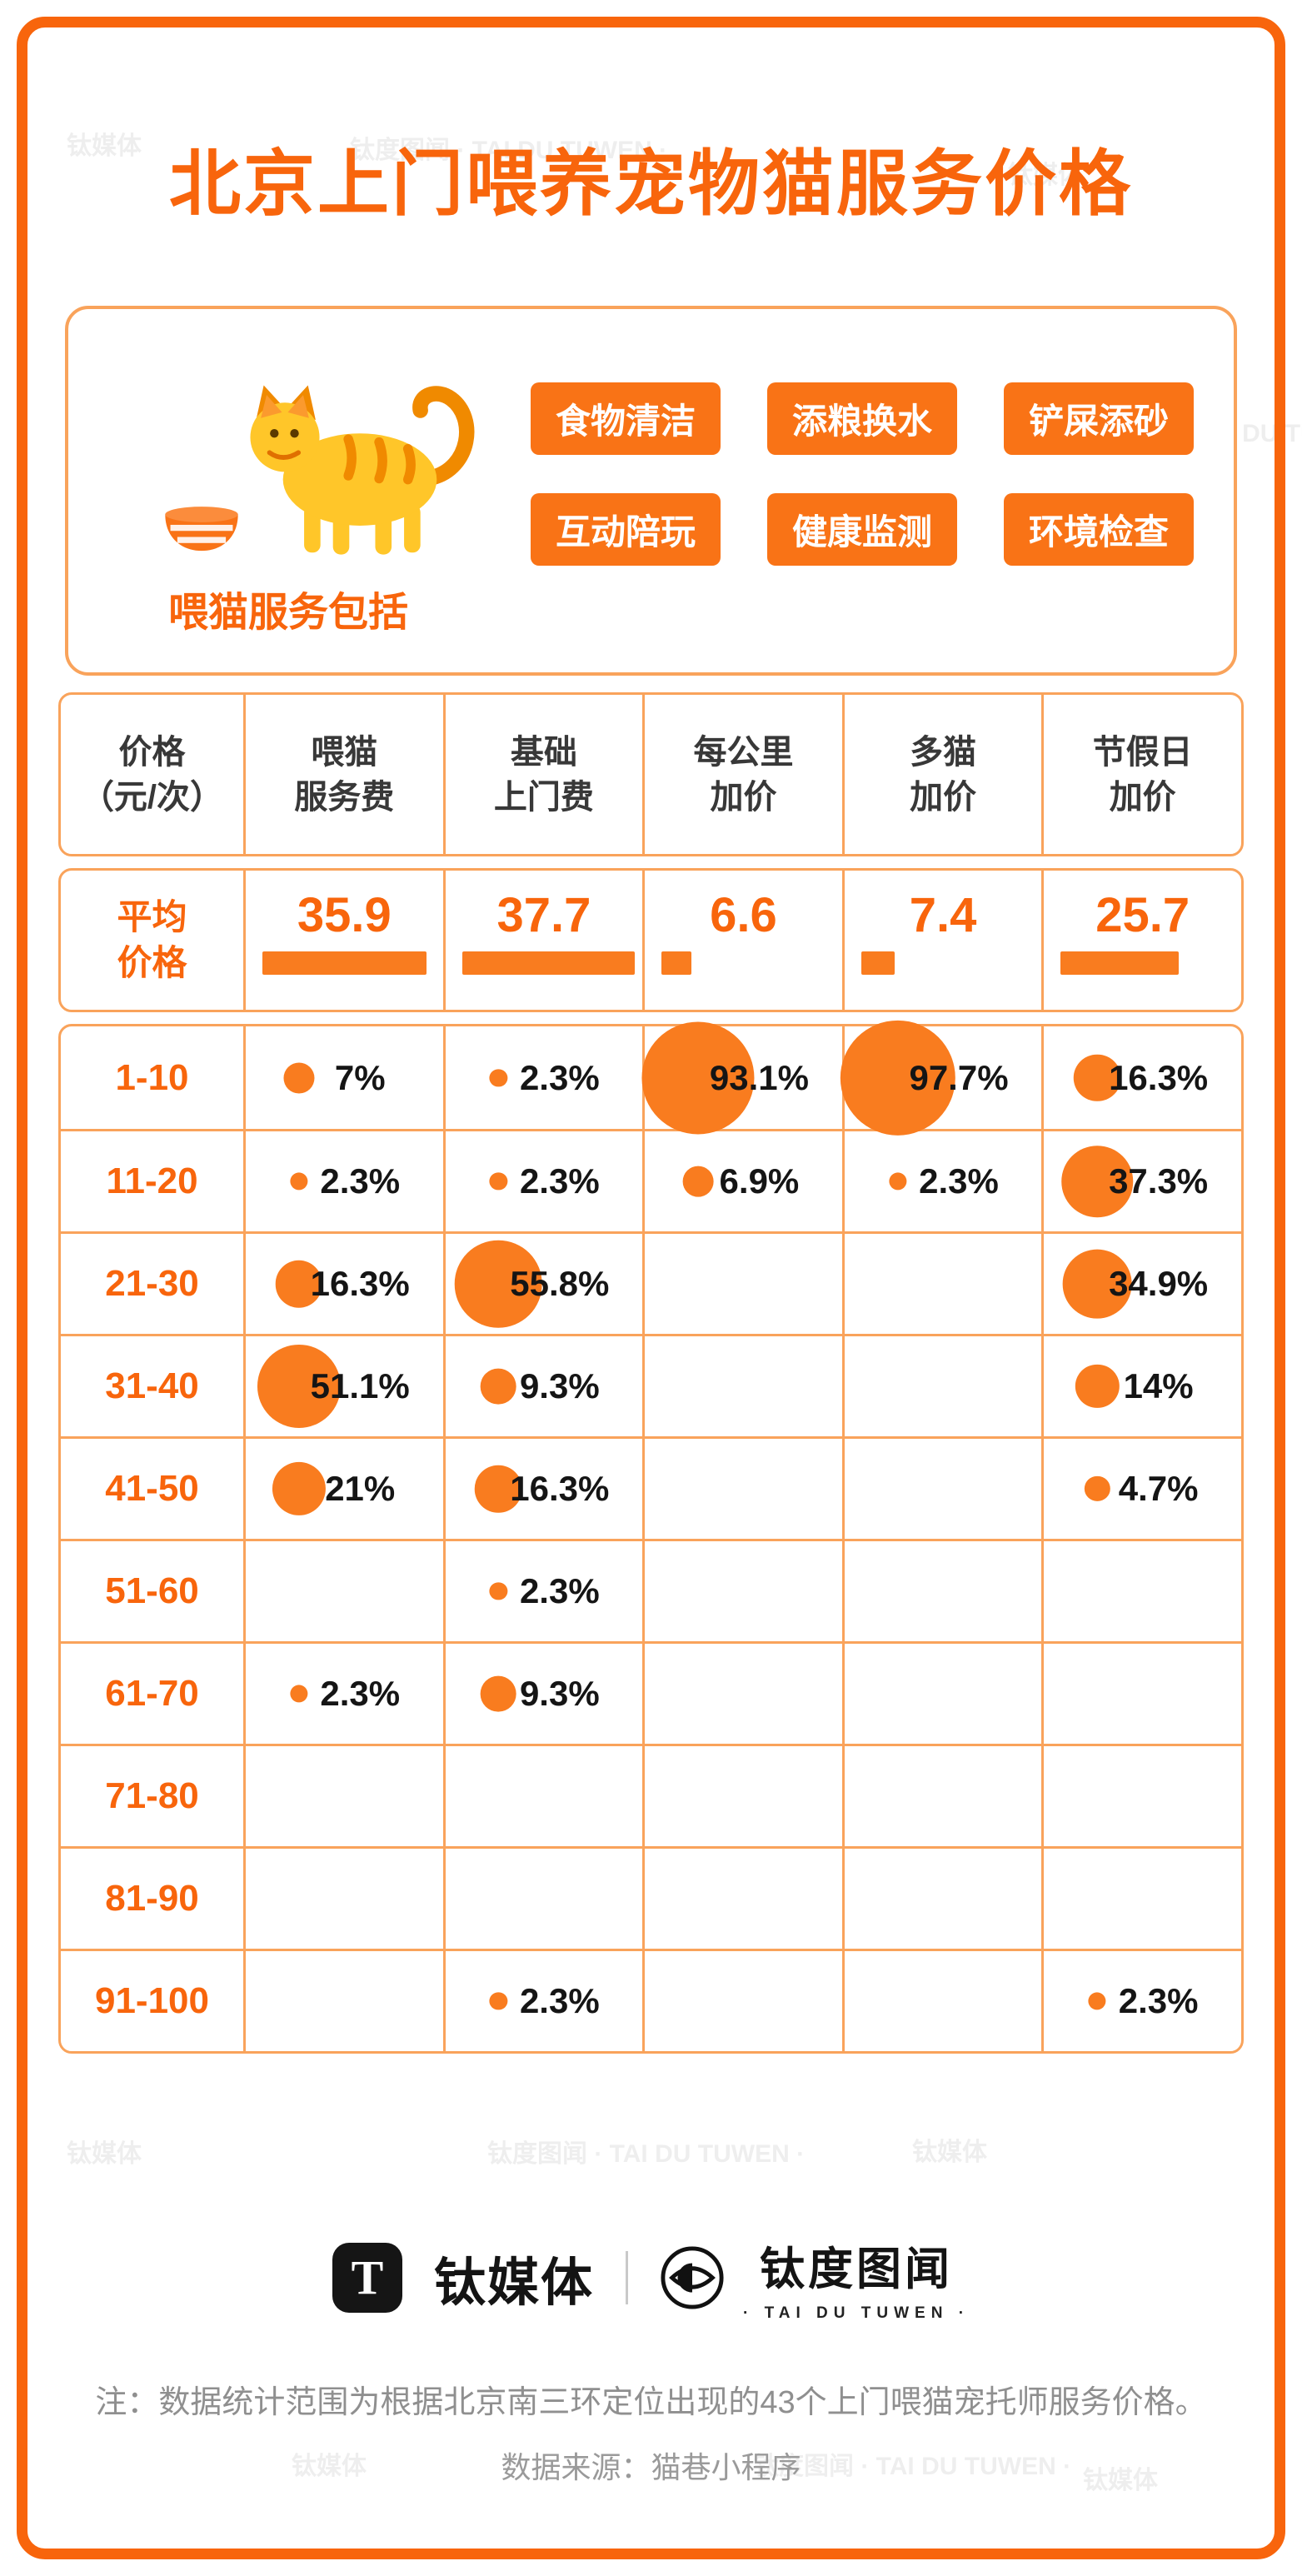 Image resolution: width=1302 pixels, height=2576 pixels. Describe the element at coordinates (343, 1077) in the screenshot. I see `distribution-cell: 7%` at that location.